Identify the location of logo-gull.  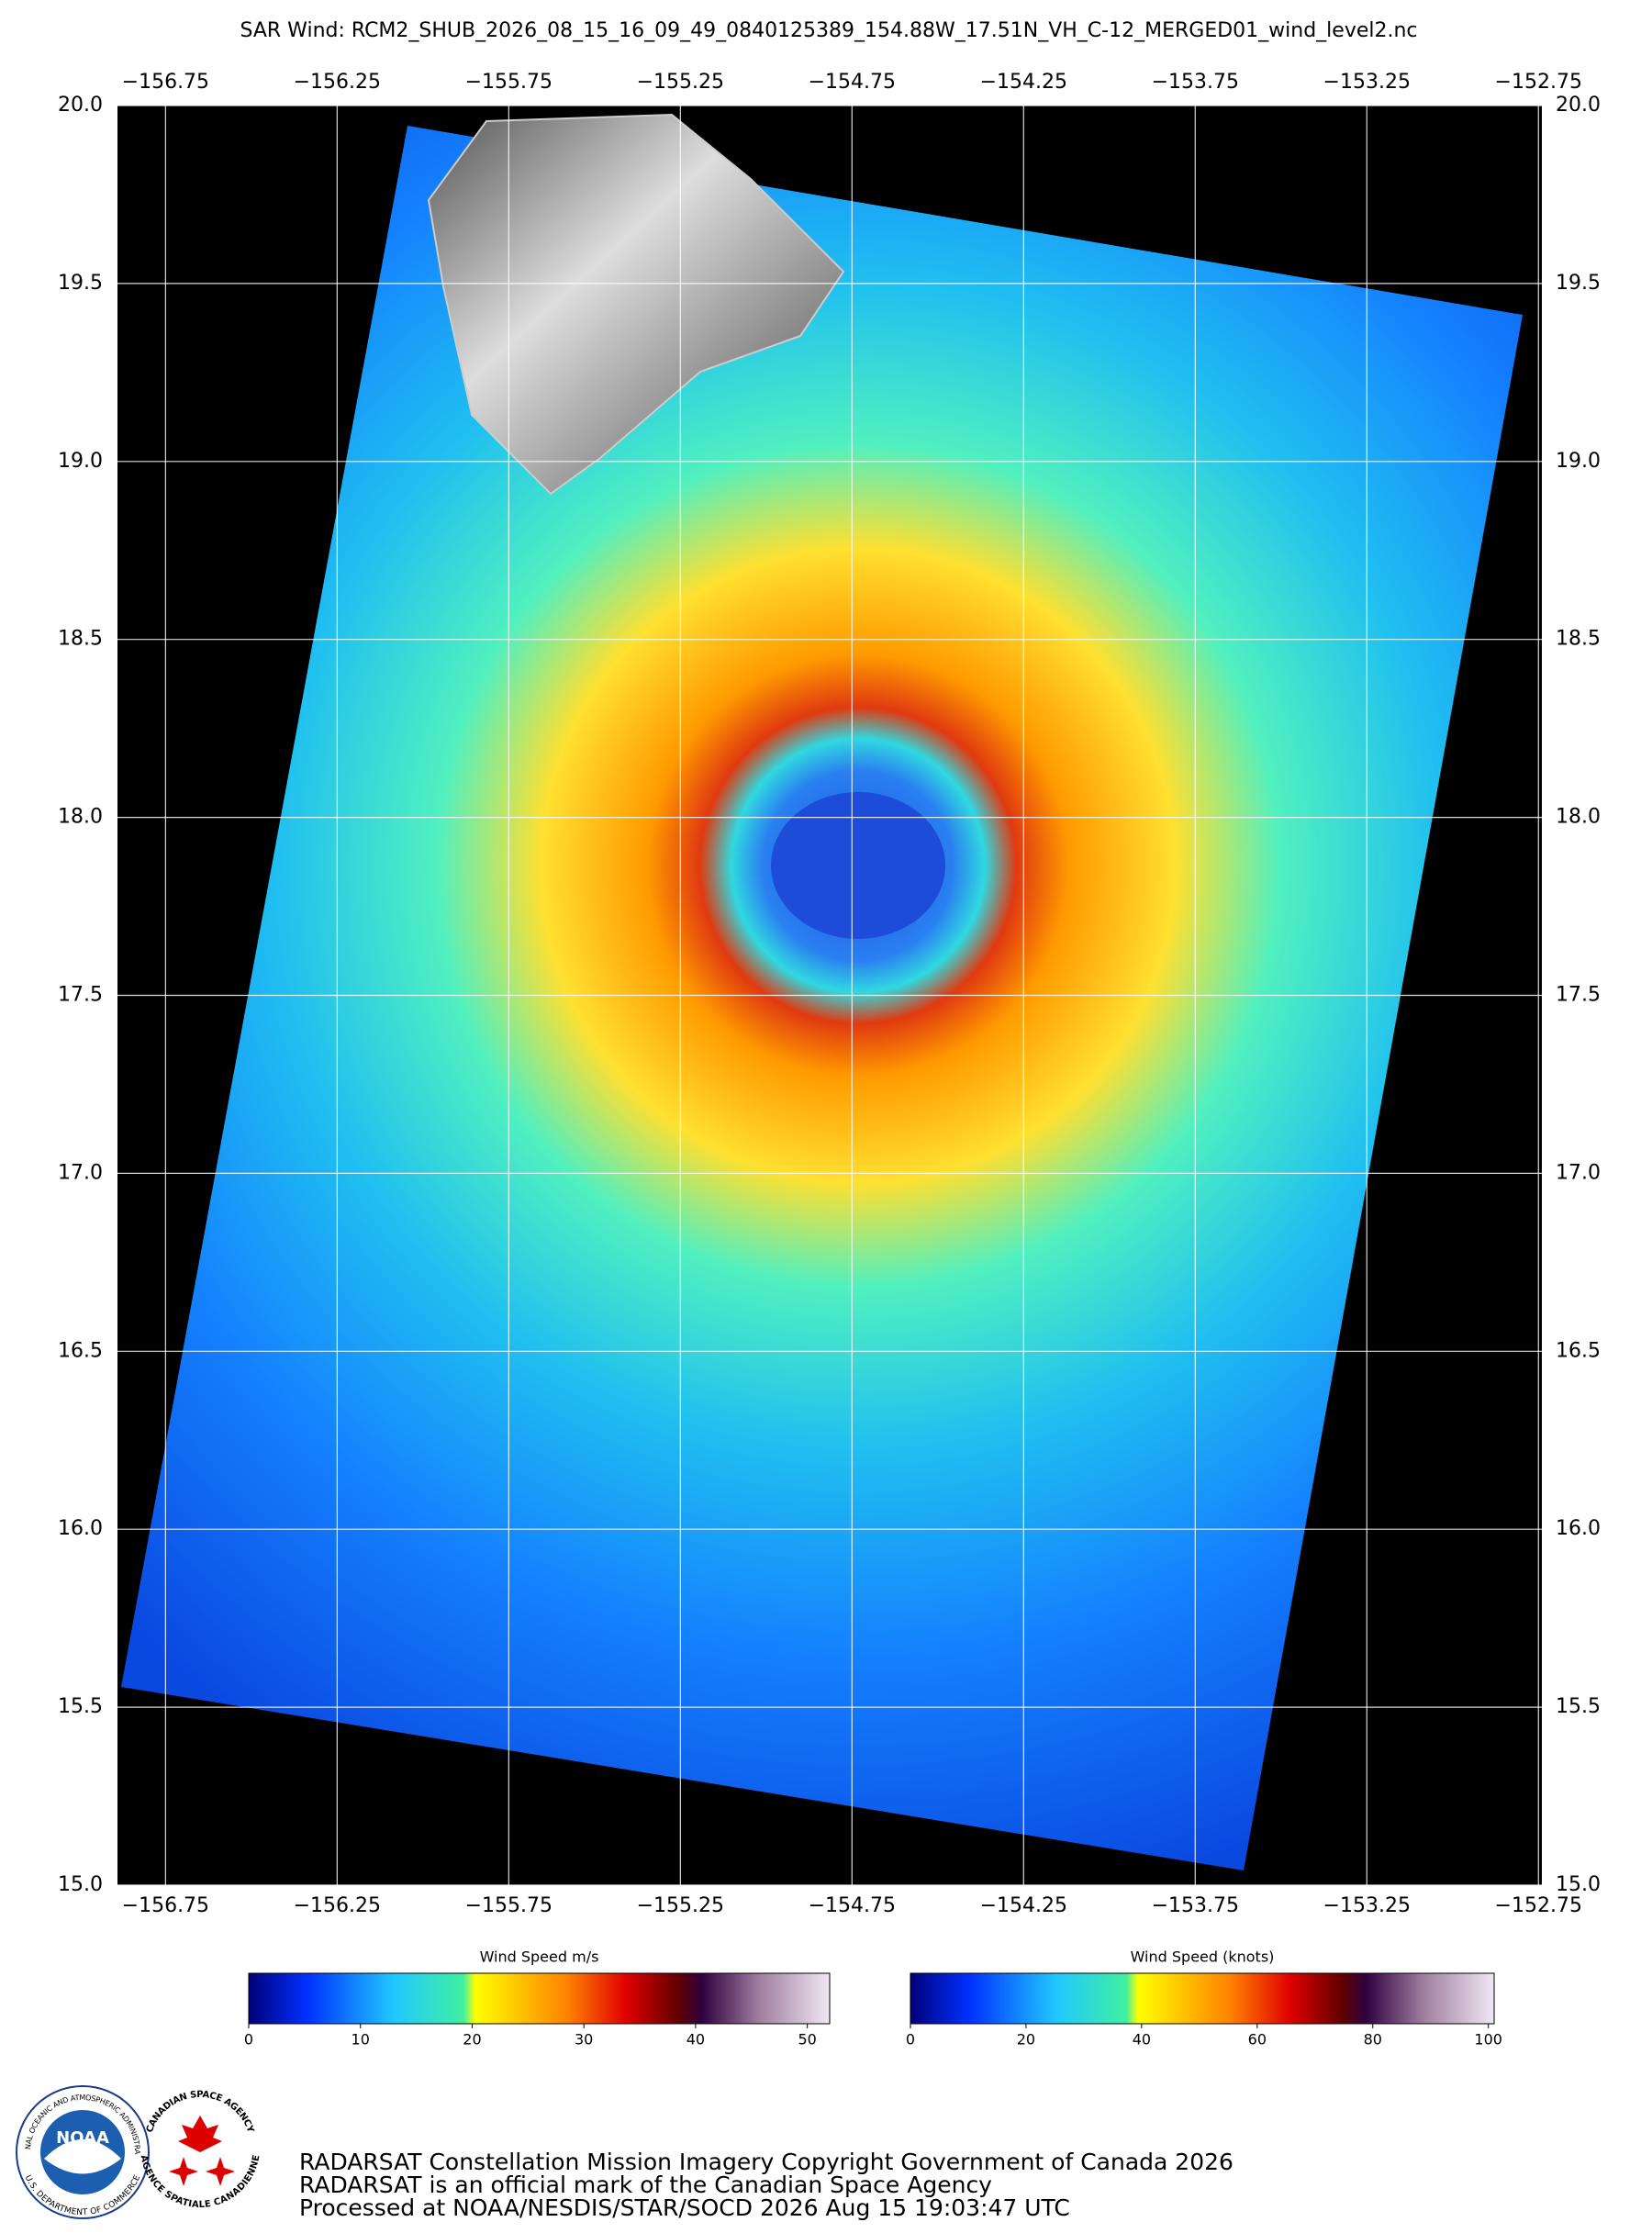
(83, 2156).